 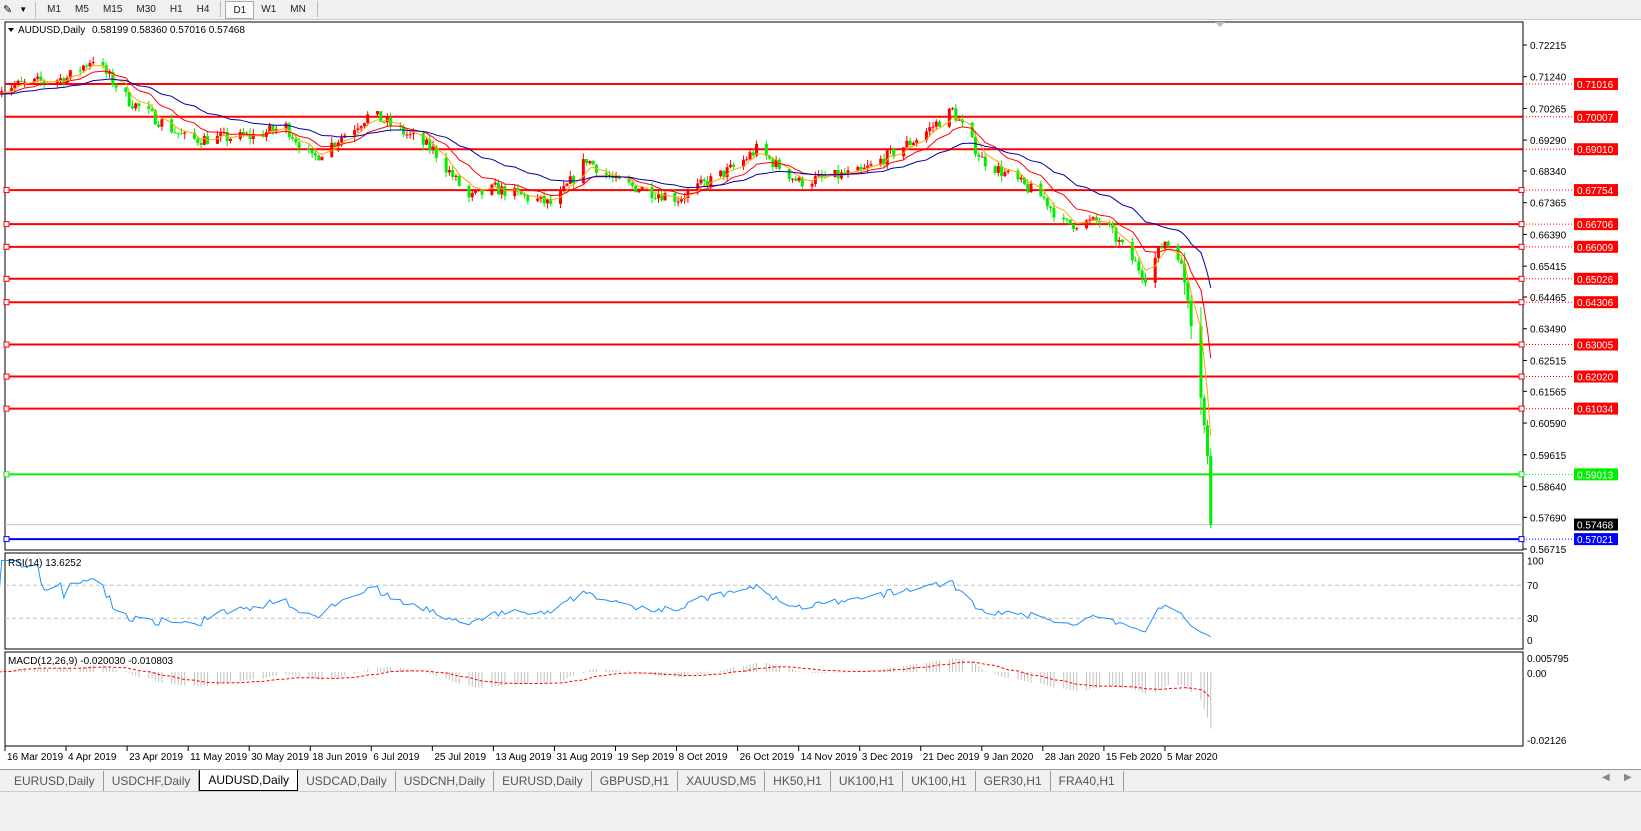 What do you see at coordinates (1220, 24) in the screenshot?
I see `chart-shift-icon` at bounding box center [1220, 24].